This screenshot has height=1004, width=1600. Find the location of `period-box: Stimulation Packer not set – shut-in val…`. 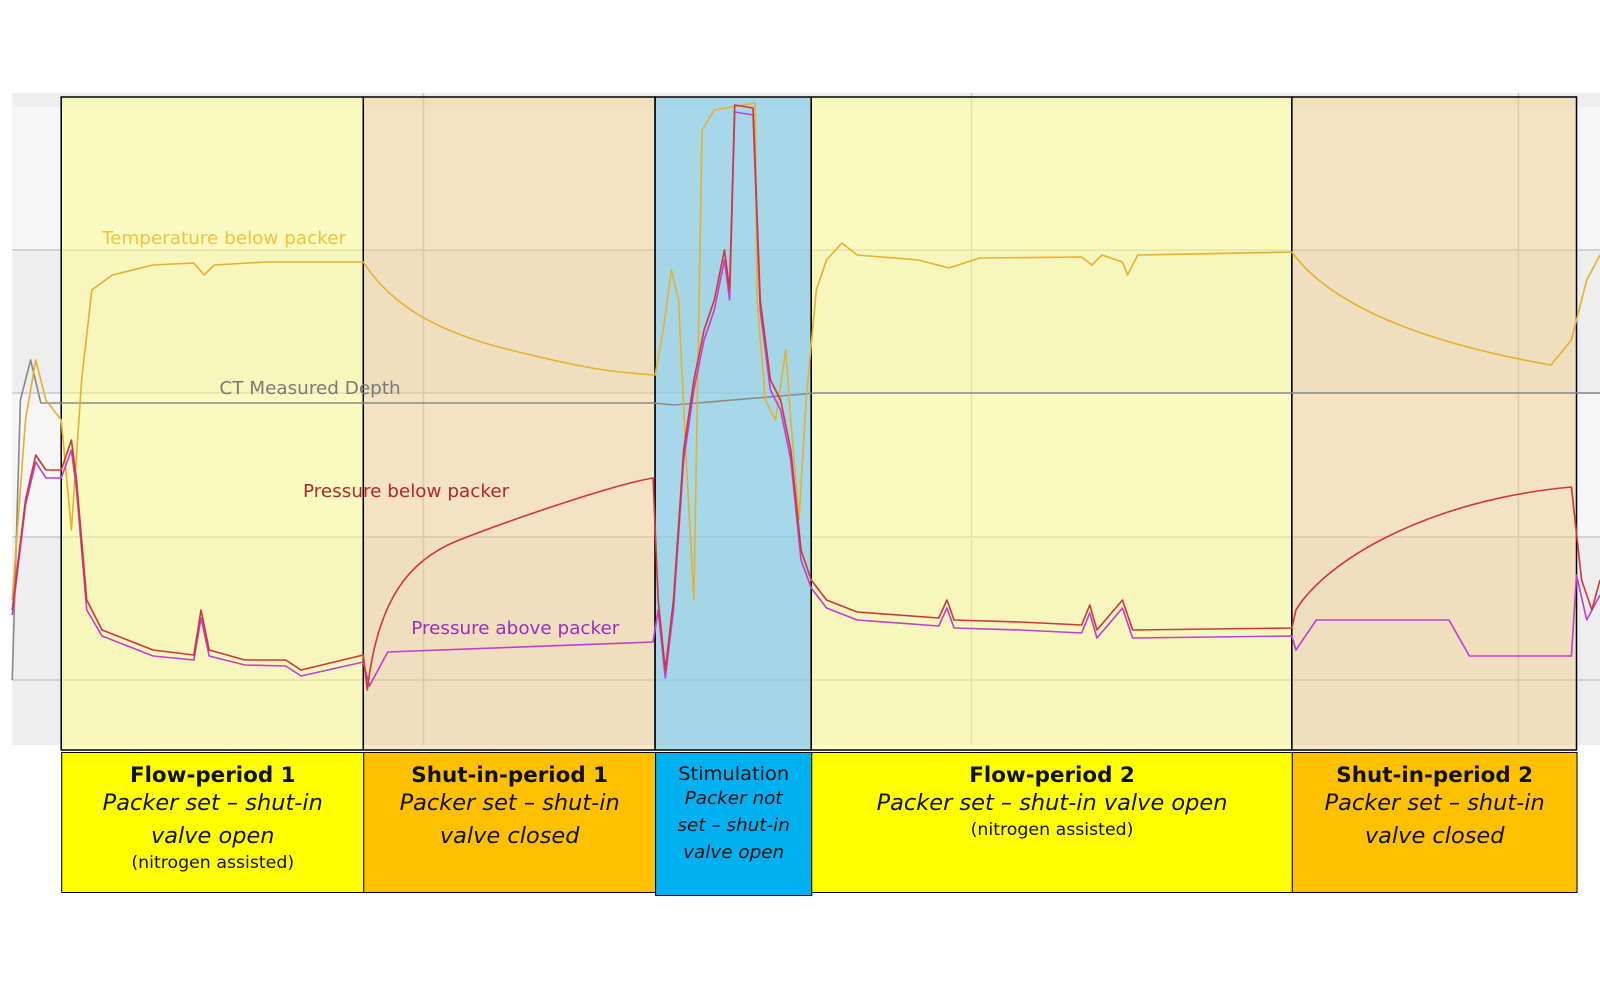

period-box: Stimulation Packer not set – shut-in val… is located at coordinates (734, 824).